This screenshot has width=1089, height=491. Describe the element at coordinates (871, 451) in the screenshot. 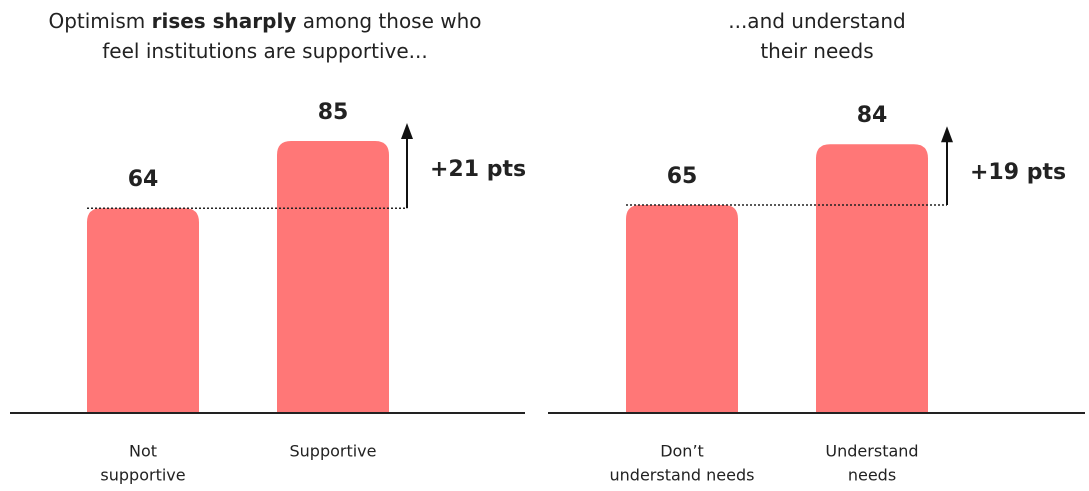

I see `x-tick-label: Understand` at that location.